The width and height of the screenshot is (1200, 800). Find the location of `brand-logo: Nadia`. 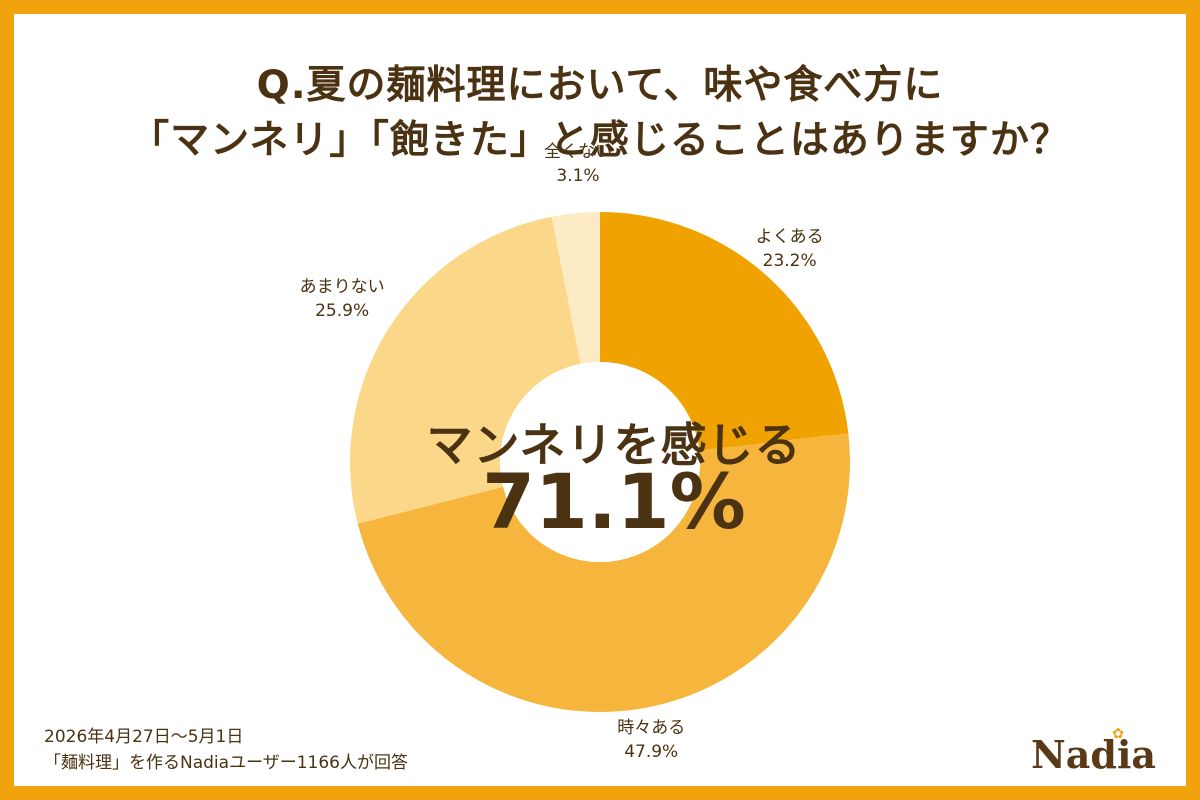

brand-logo: Nadia is located at coordinates (1093, 754).